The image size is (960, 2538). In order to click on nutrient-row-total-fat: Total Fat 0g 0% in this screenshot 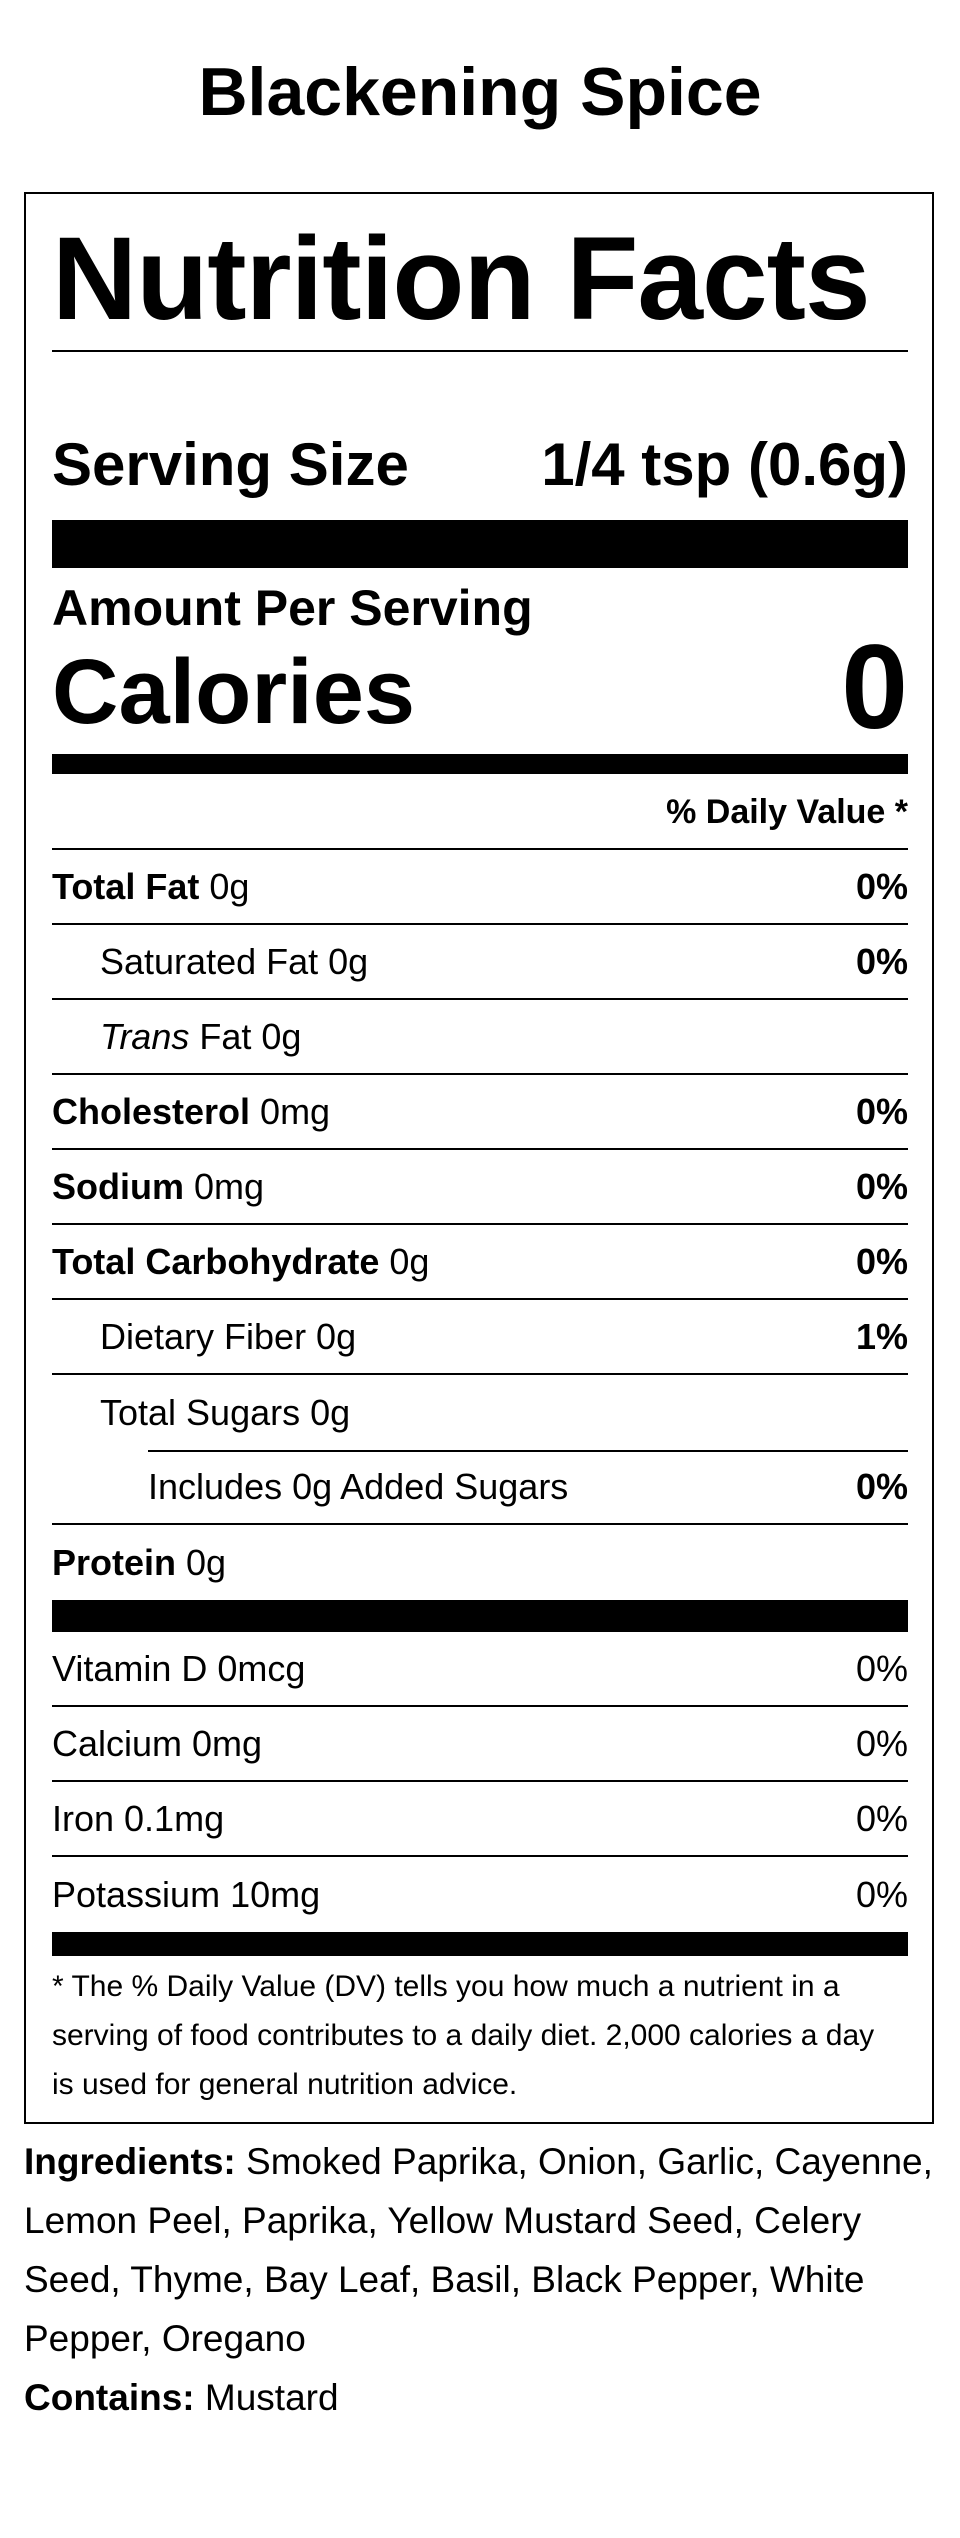, I will do `click(480, 887)`.